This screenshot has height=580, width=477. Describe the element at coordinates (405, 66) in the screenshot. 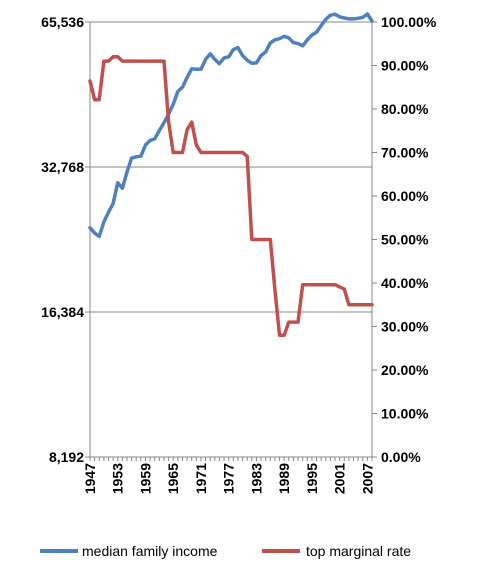

I see `right-tick-label-9: 90.00%` at that location.